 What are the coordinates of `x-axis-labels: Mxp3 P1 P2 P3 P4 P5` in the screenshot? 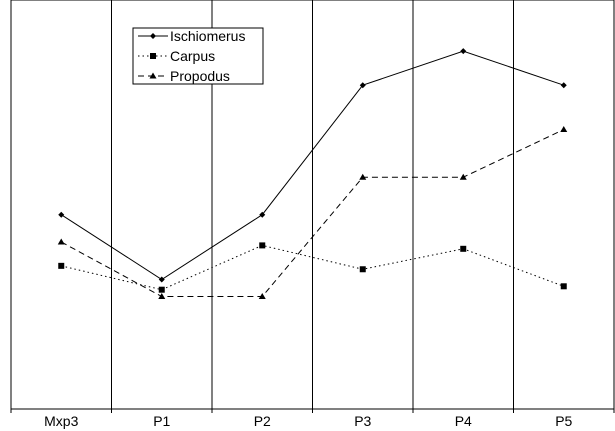 It's located at (308, 421).